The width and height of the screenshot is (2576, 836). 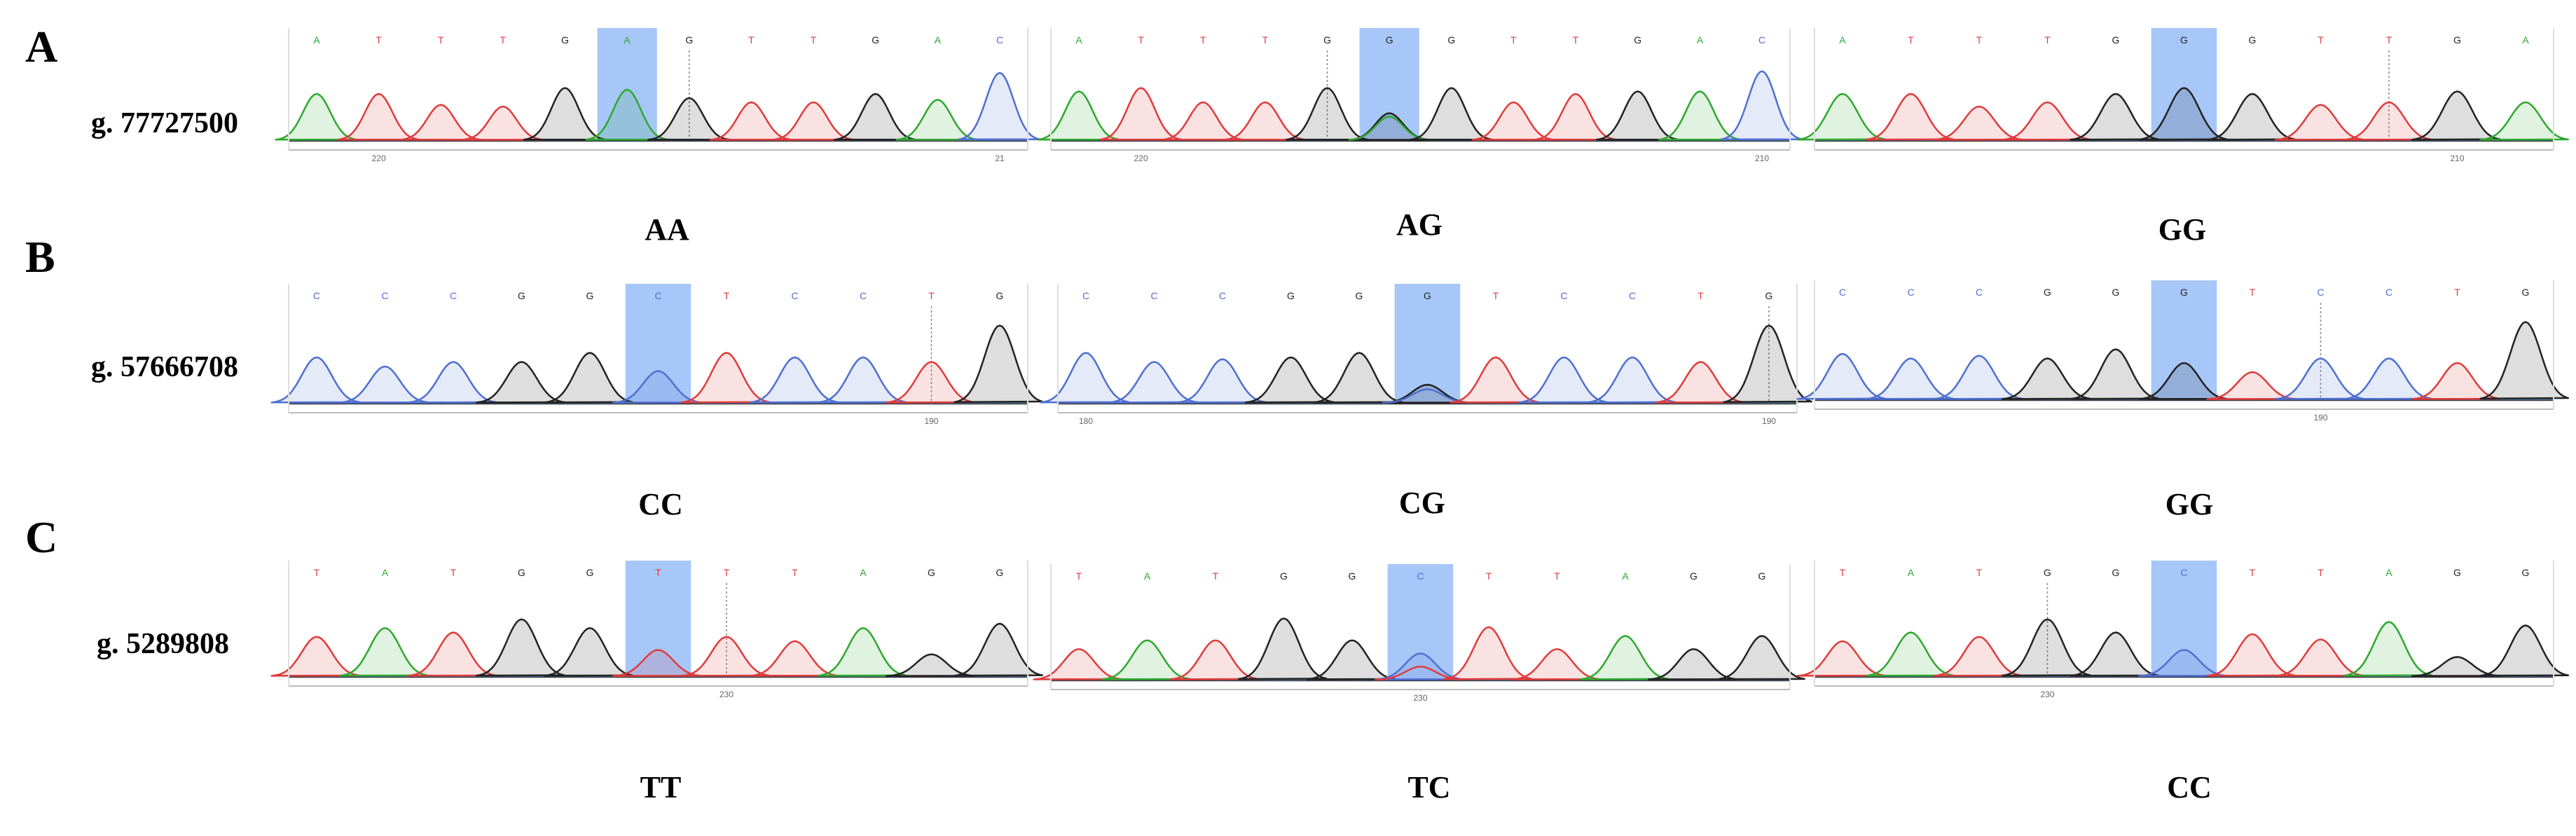 What do you see at coordinates (931, 295) in the screenshot?
I see `chromatogram-b-cc-base-9: T` at bounding box center [931, 295].